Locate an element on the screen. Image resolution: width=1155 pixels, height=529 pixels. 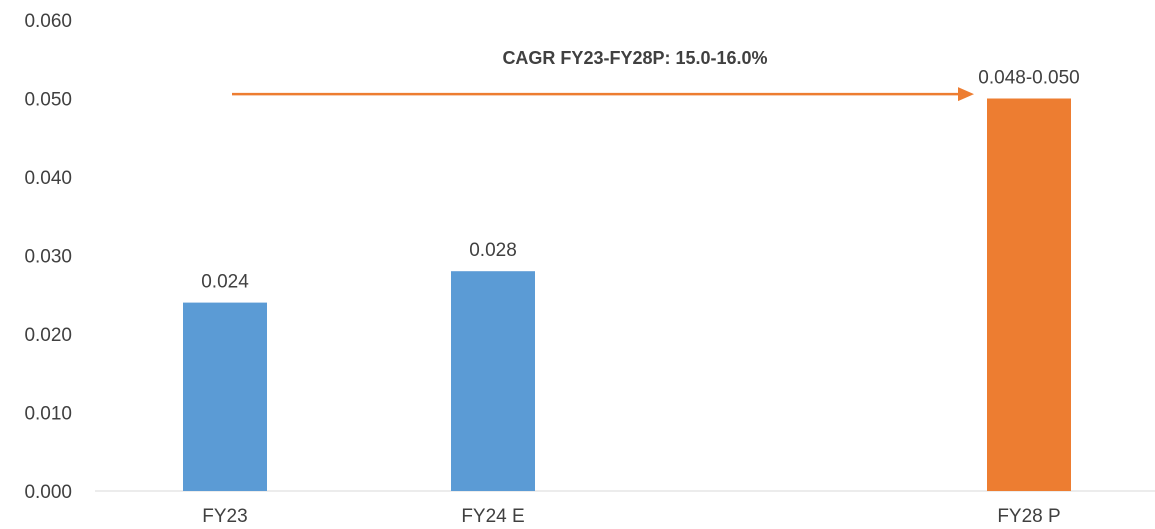
data-label: 0.028 is located at coordinates (493, 250).